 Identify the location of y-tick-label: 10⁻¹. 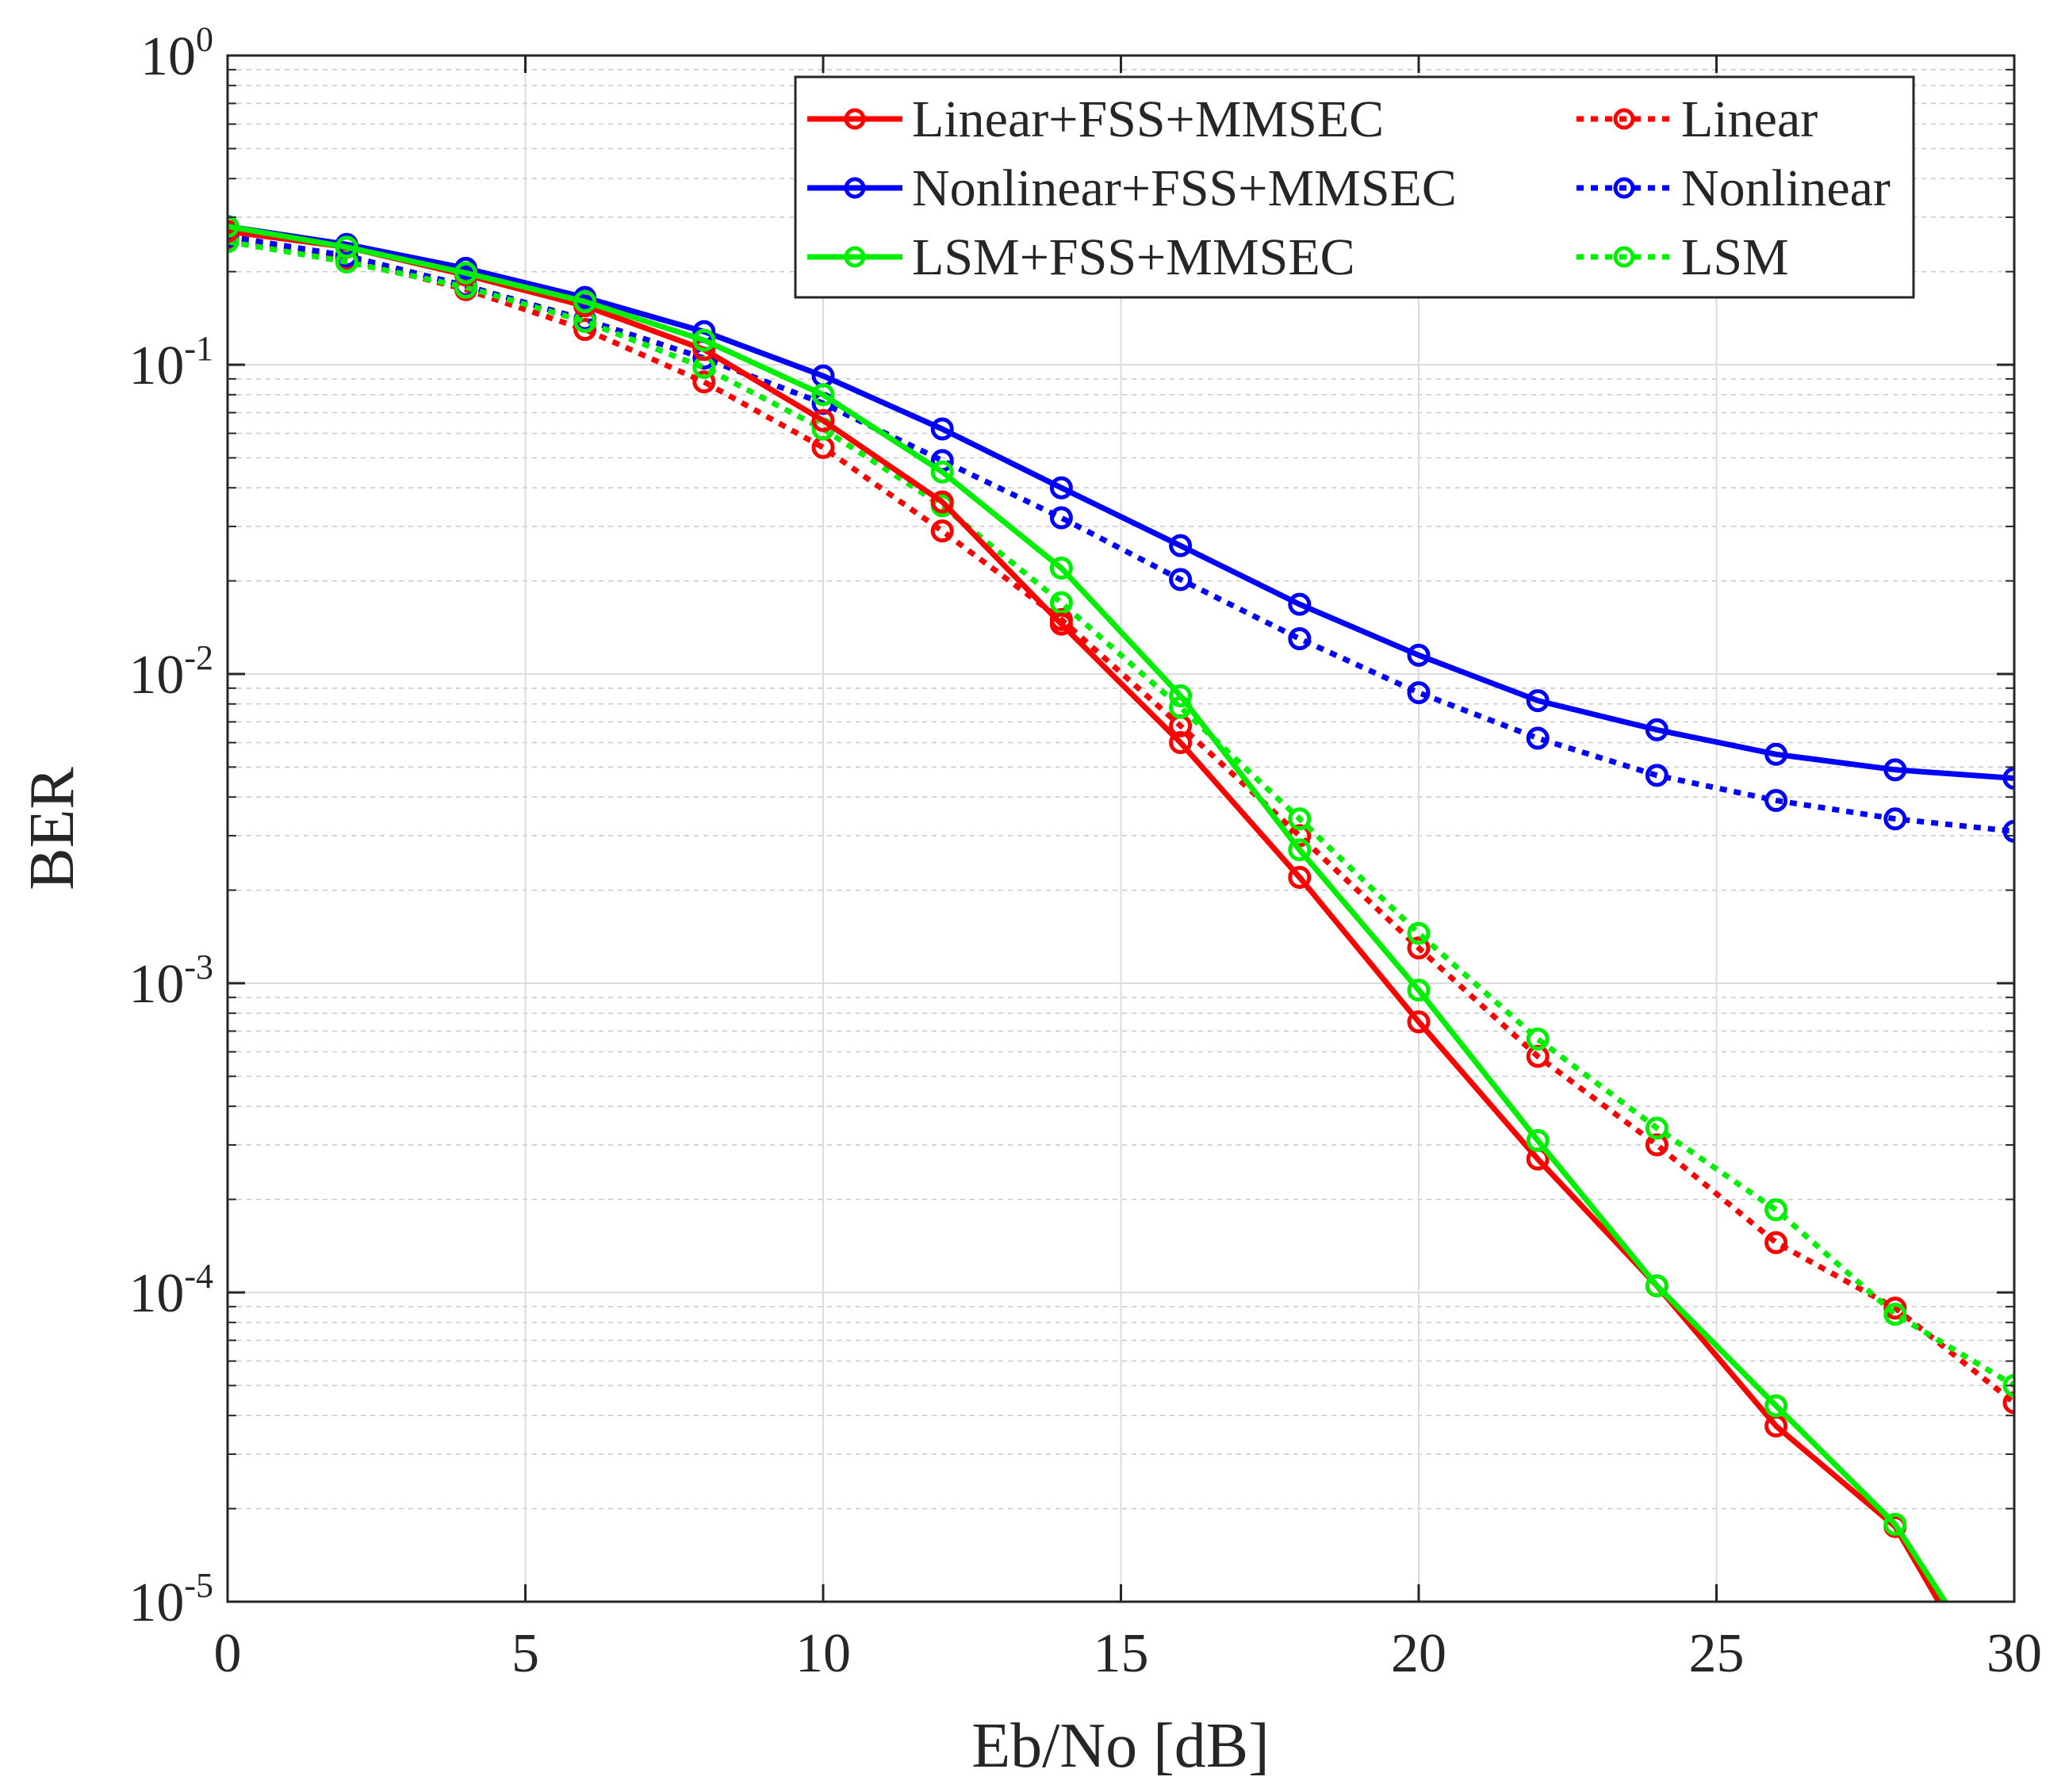
(170, 362).